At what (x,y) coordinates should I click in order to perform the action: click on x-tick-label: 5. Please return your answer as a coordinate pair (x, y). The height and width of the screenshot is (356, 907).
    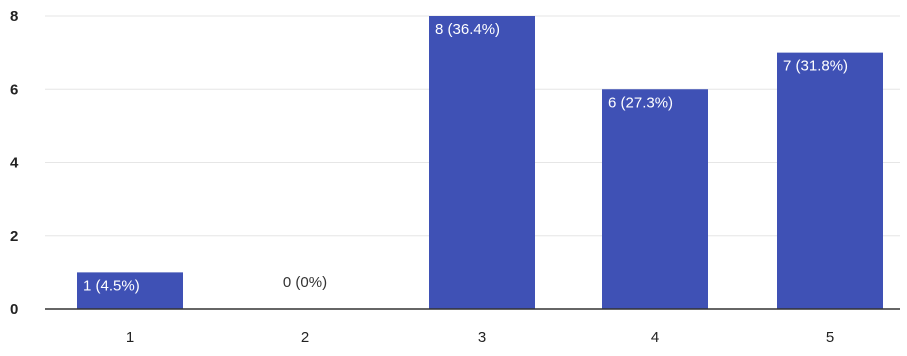
    Looking at the image, I should click on (830, 337).